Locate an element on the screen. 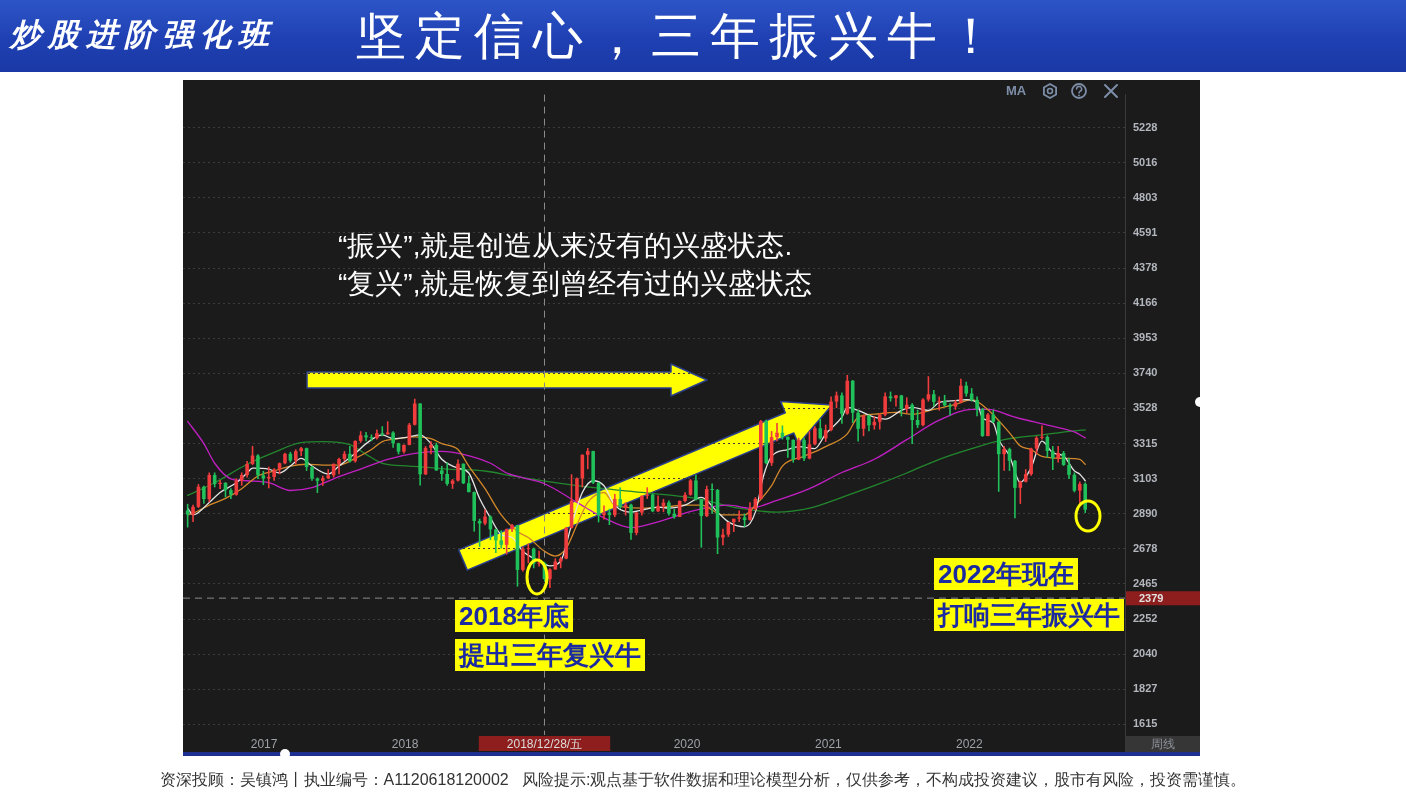 The width and height of the screenshot is (1406, 795). y-tick-label: 4803 is located at coordinates (1145, 196).